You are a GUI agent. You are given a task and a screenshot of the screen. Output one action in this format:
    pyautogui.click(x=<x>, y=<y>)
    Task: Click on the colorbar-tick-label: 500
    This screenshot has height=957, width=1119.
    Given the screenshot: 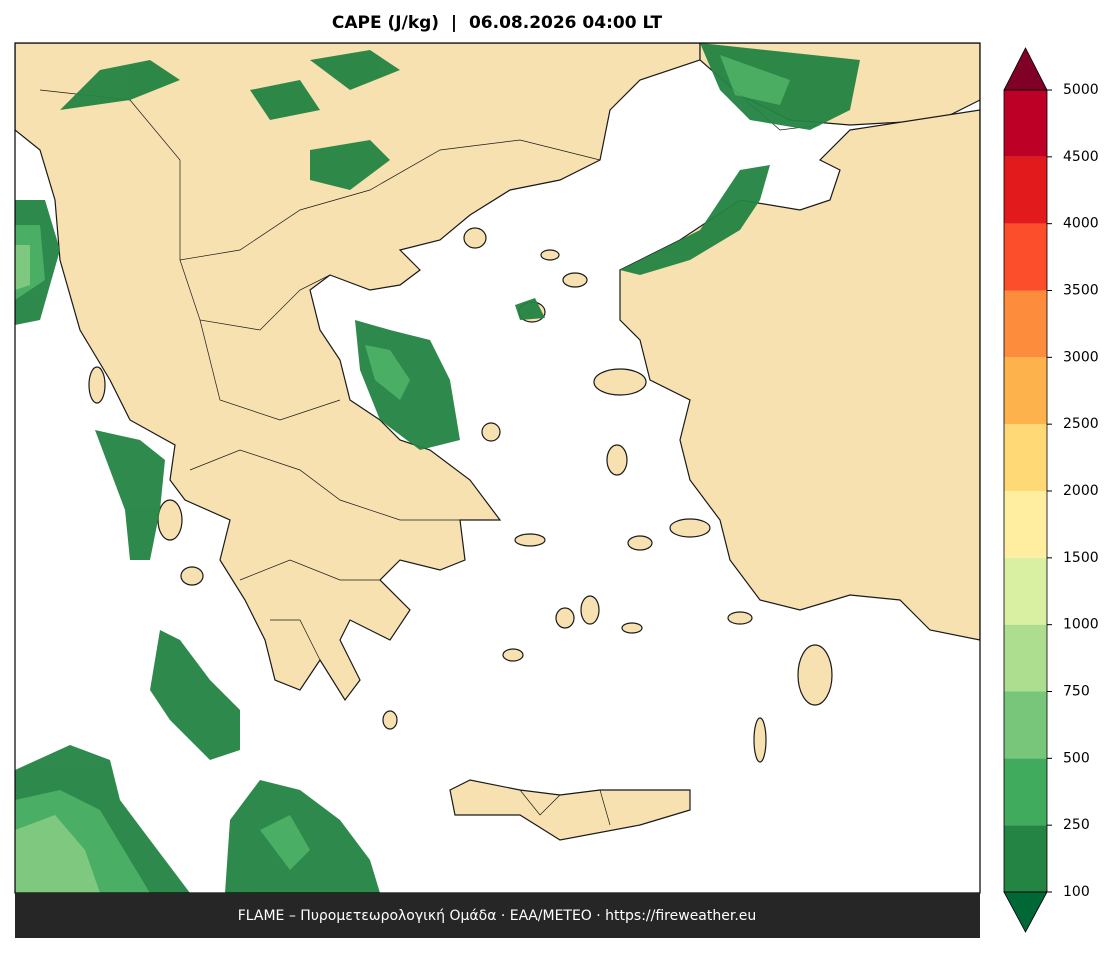 What is the action you would take?
    pyautogui.click(x=1076, y=758)
    